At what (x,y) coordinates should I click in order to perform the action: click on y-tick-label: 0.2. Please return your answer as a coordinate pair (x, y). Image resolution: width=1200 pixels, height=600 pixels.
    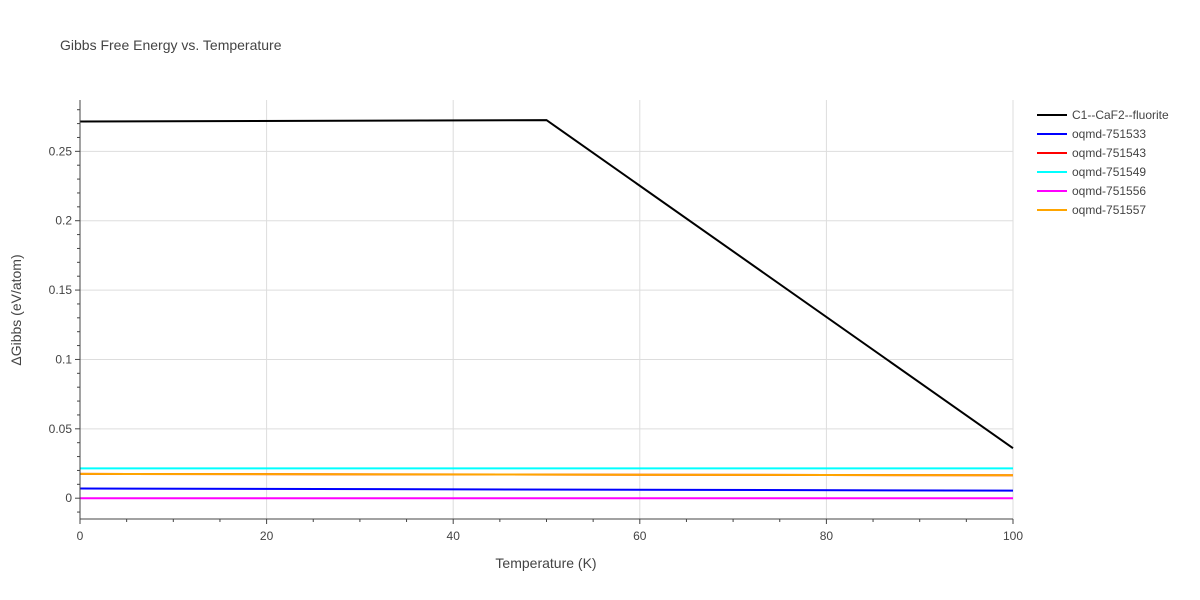
    Looking at the image, I should click on (63, 221).